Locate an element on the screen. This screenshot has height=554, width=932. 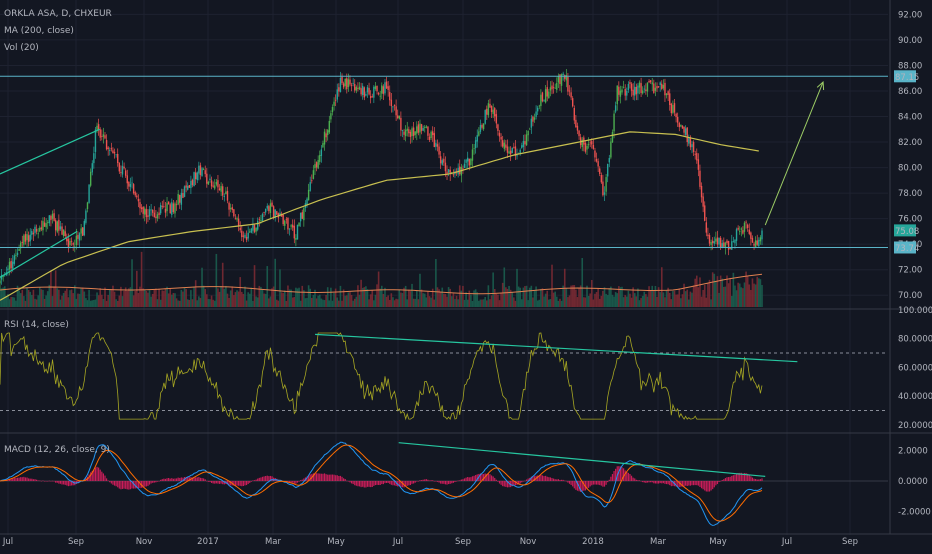
projection-arrow is located at coordinates (794, 153).